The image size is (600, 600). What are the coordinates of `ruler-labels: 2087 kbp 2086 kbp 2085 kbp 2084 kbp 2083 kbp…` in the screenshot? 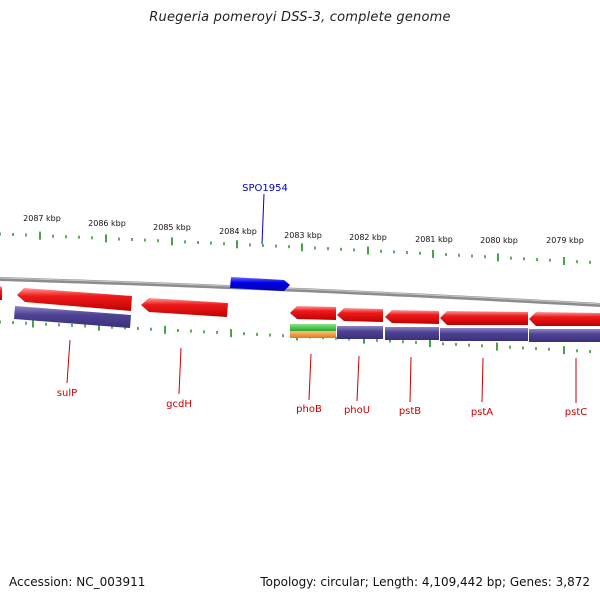 It's located at (303, 229).